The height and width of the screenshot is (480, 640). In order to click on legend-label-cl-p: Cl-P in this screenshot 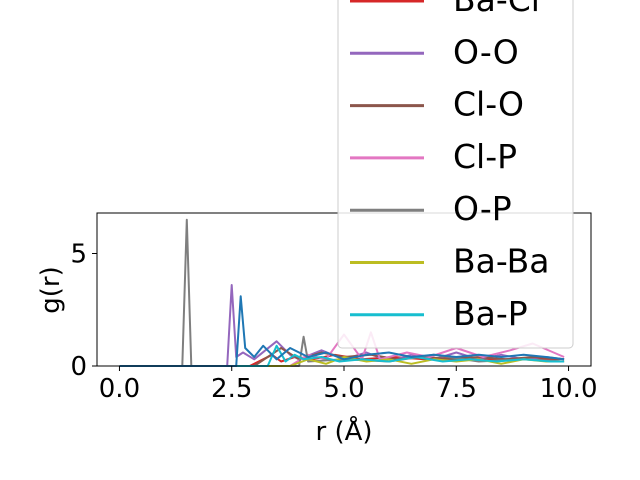, I will do `click(485, 156)`.